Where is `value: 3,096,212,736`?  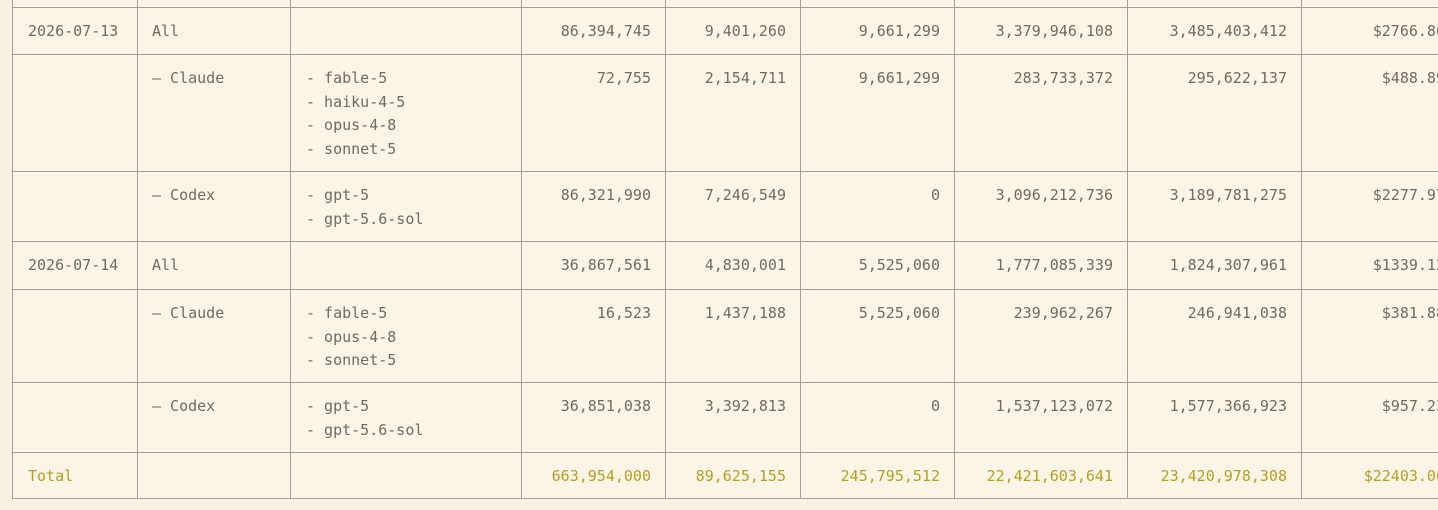 value: 3,096,212,736 is located at coordinates (1054, 195).